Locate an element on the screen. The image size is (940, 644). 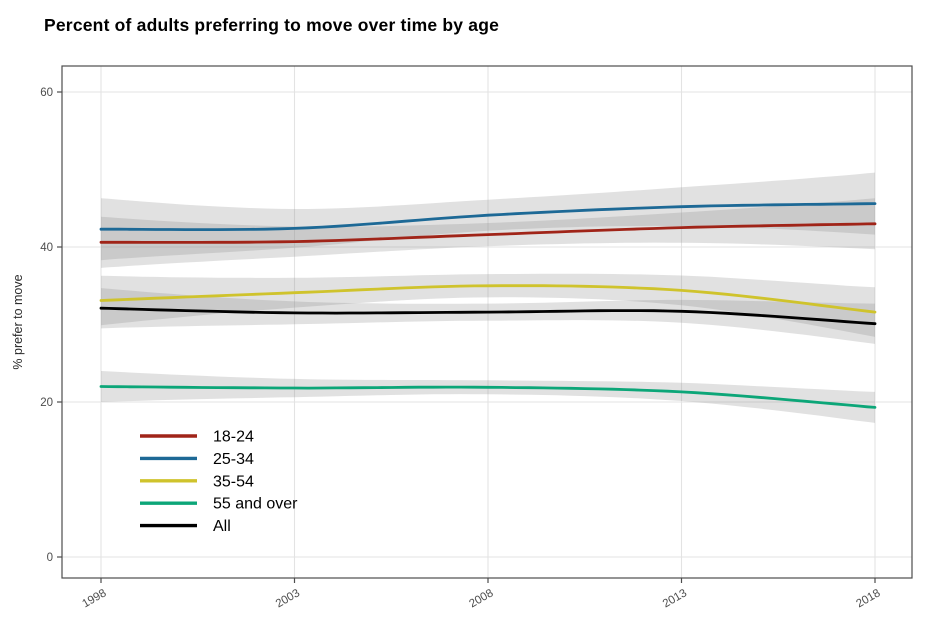
legend-item-55-and-over: 55 and over is located at coordinates (219, 504).